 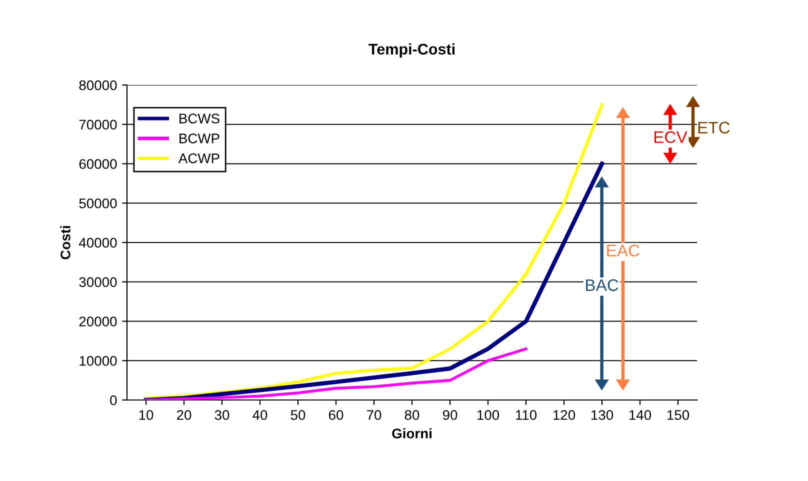 I want to click on x-tick-label: 60, so click(x=336, y=415).